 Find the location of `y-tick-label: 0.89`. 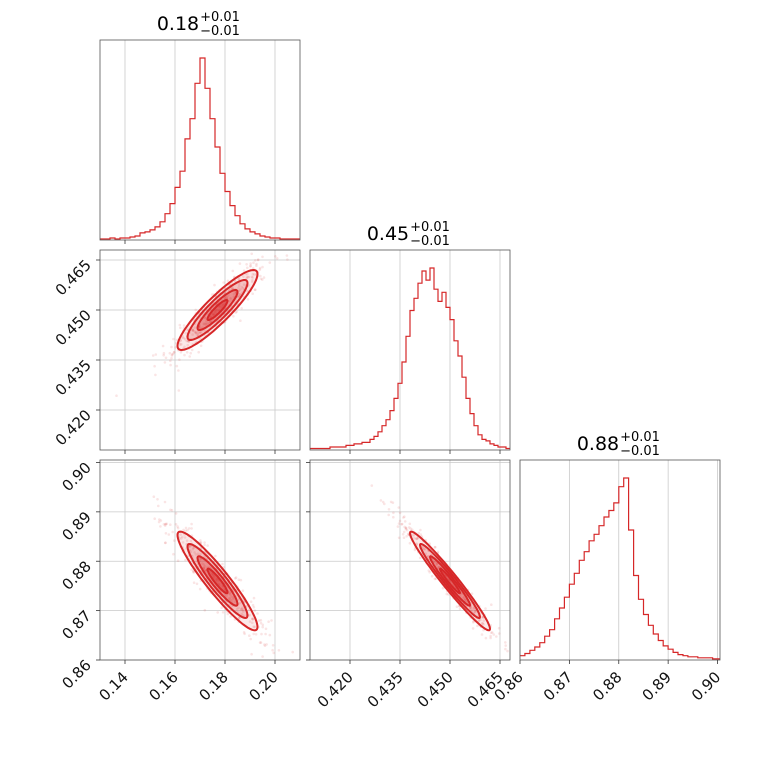

y-tick-label: 0.89 is located at coordinates (76, 526).